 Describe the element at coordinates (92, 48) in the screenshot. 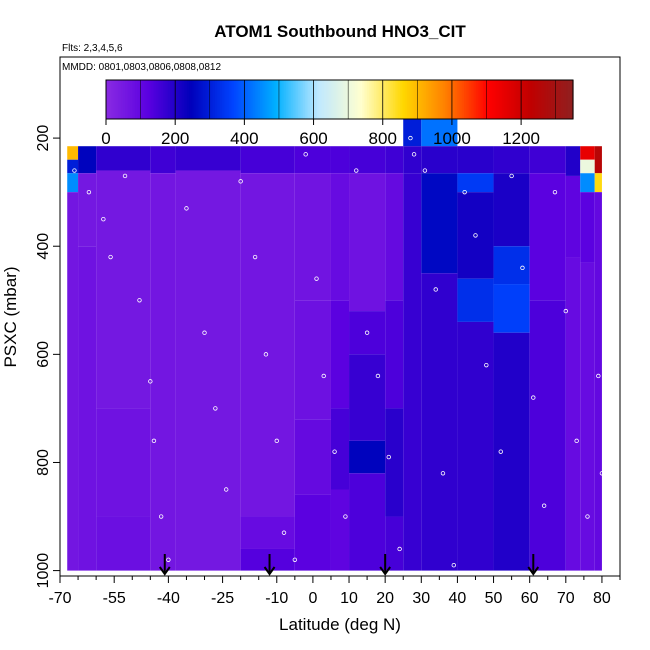

I see `flights-note: Flts: 2,3,4,5,6` at that location.